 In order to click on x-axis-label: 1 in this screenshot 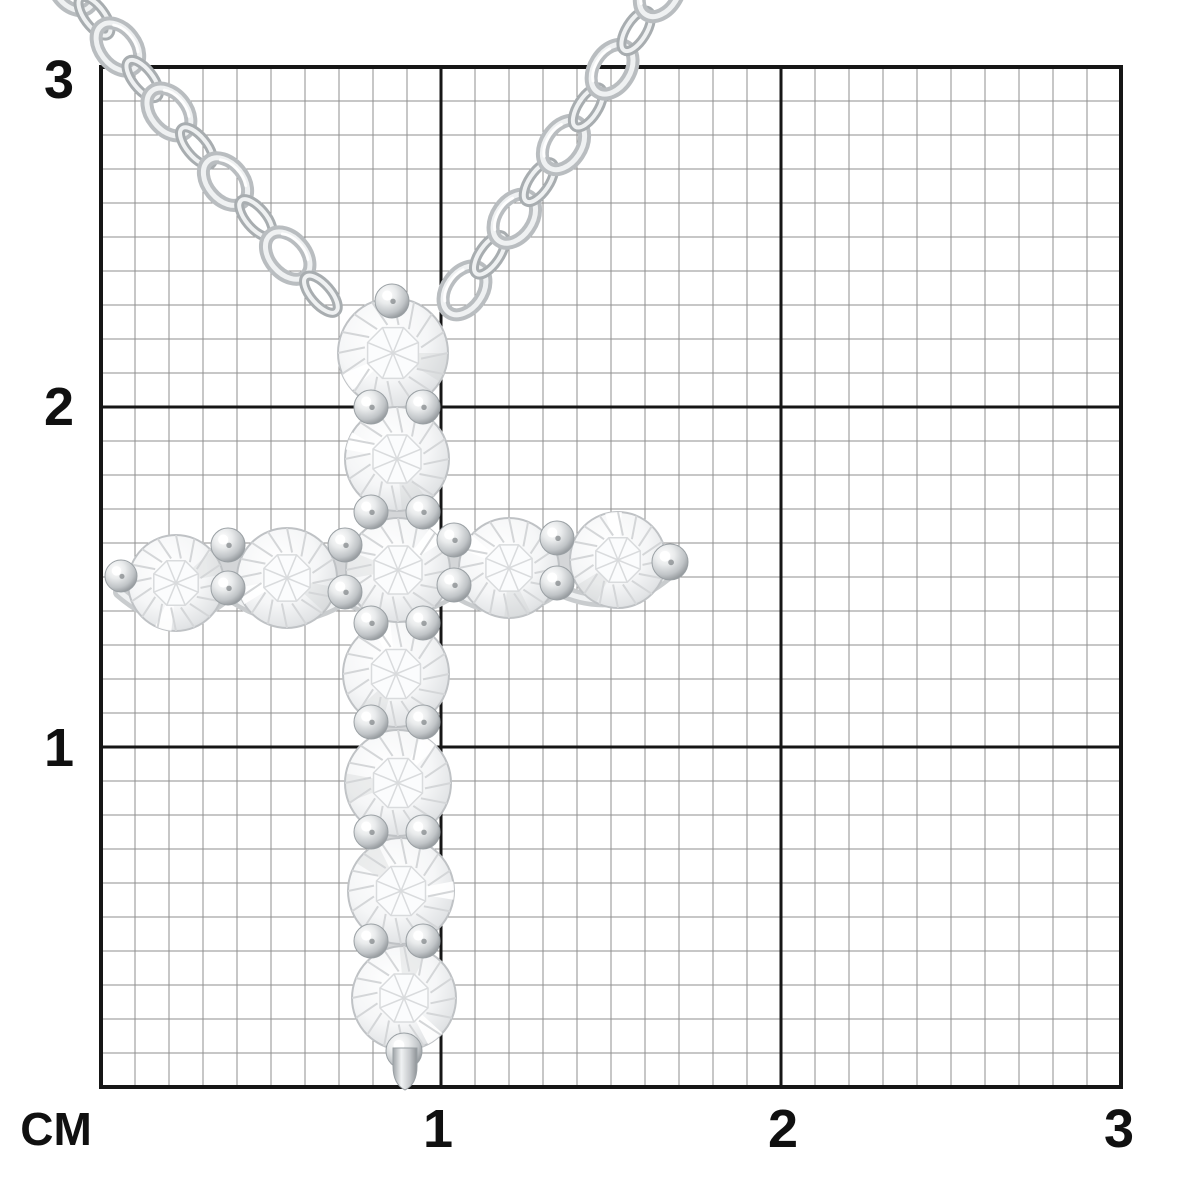, I will do `click(438, 1129)`.